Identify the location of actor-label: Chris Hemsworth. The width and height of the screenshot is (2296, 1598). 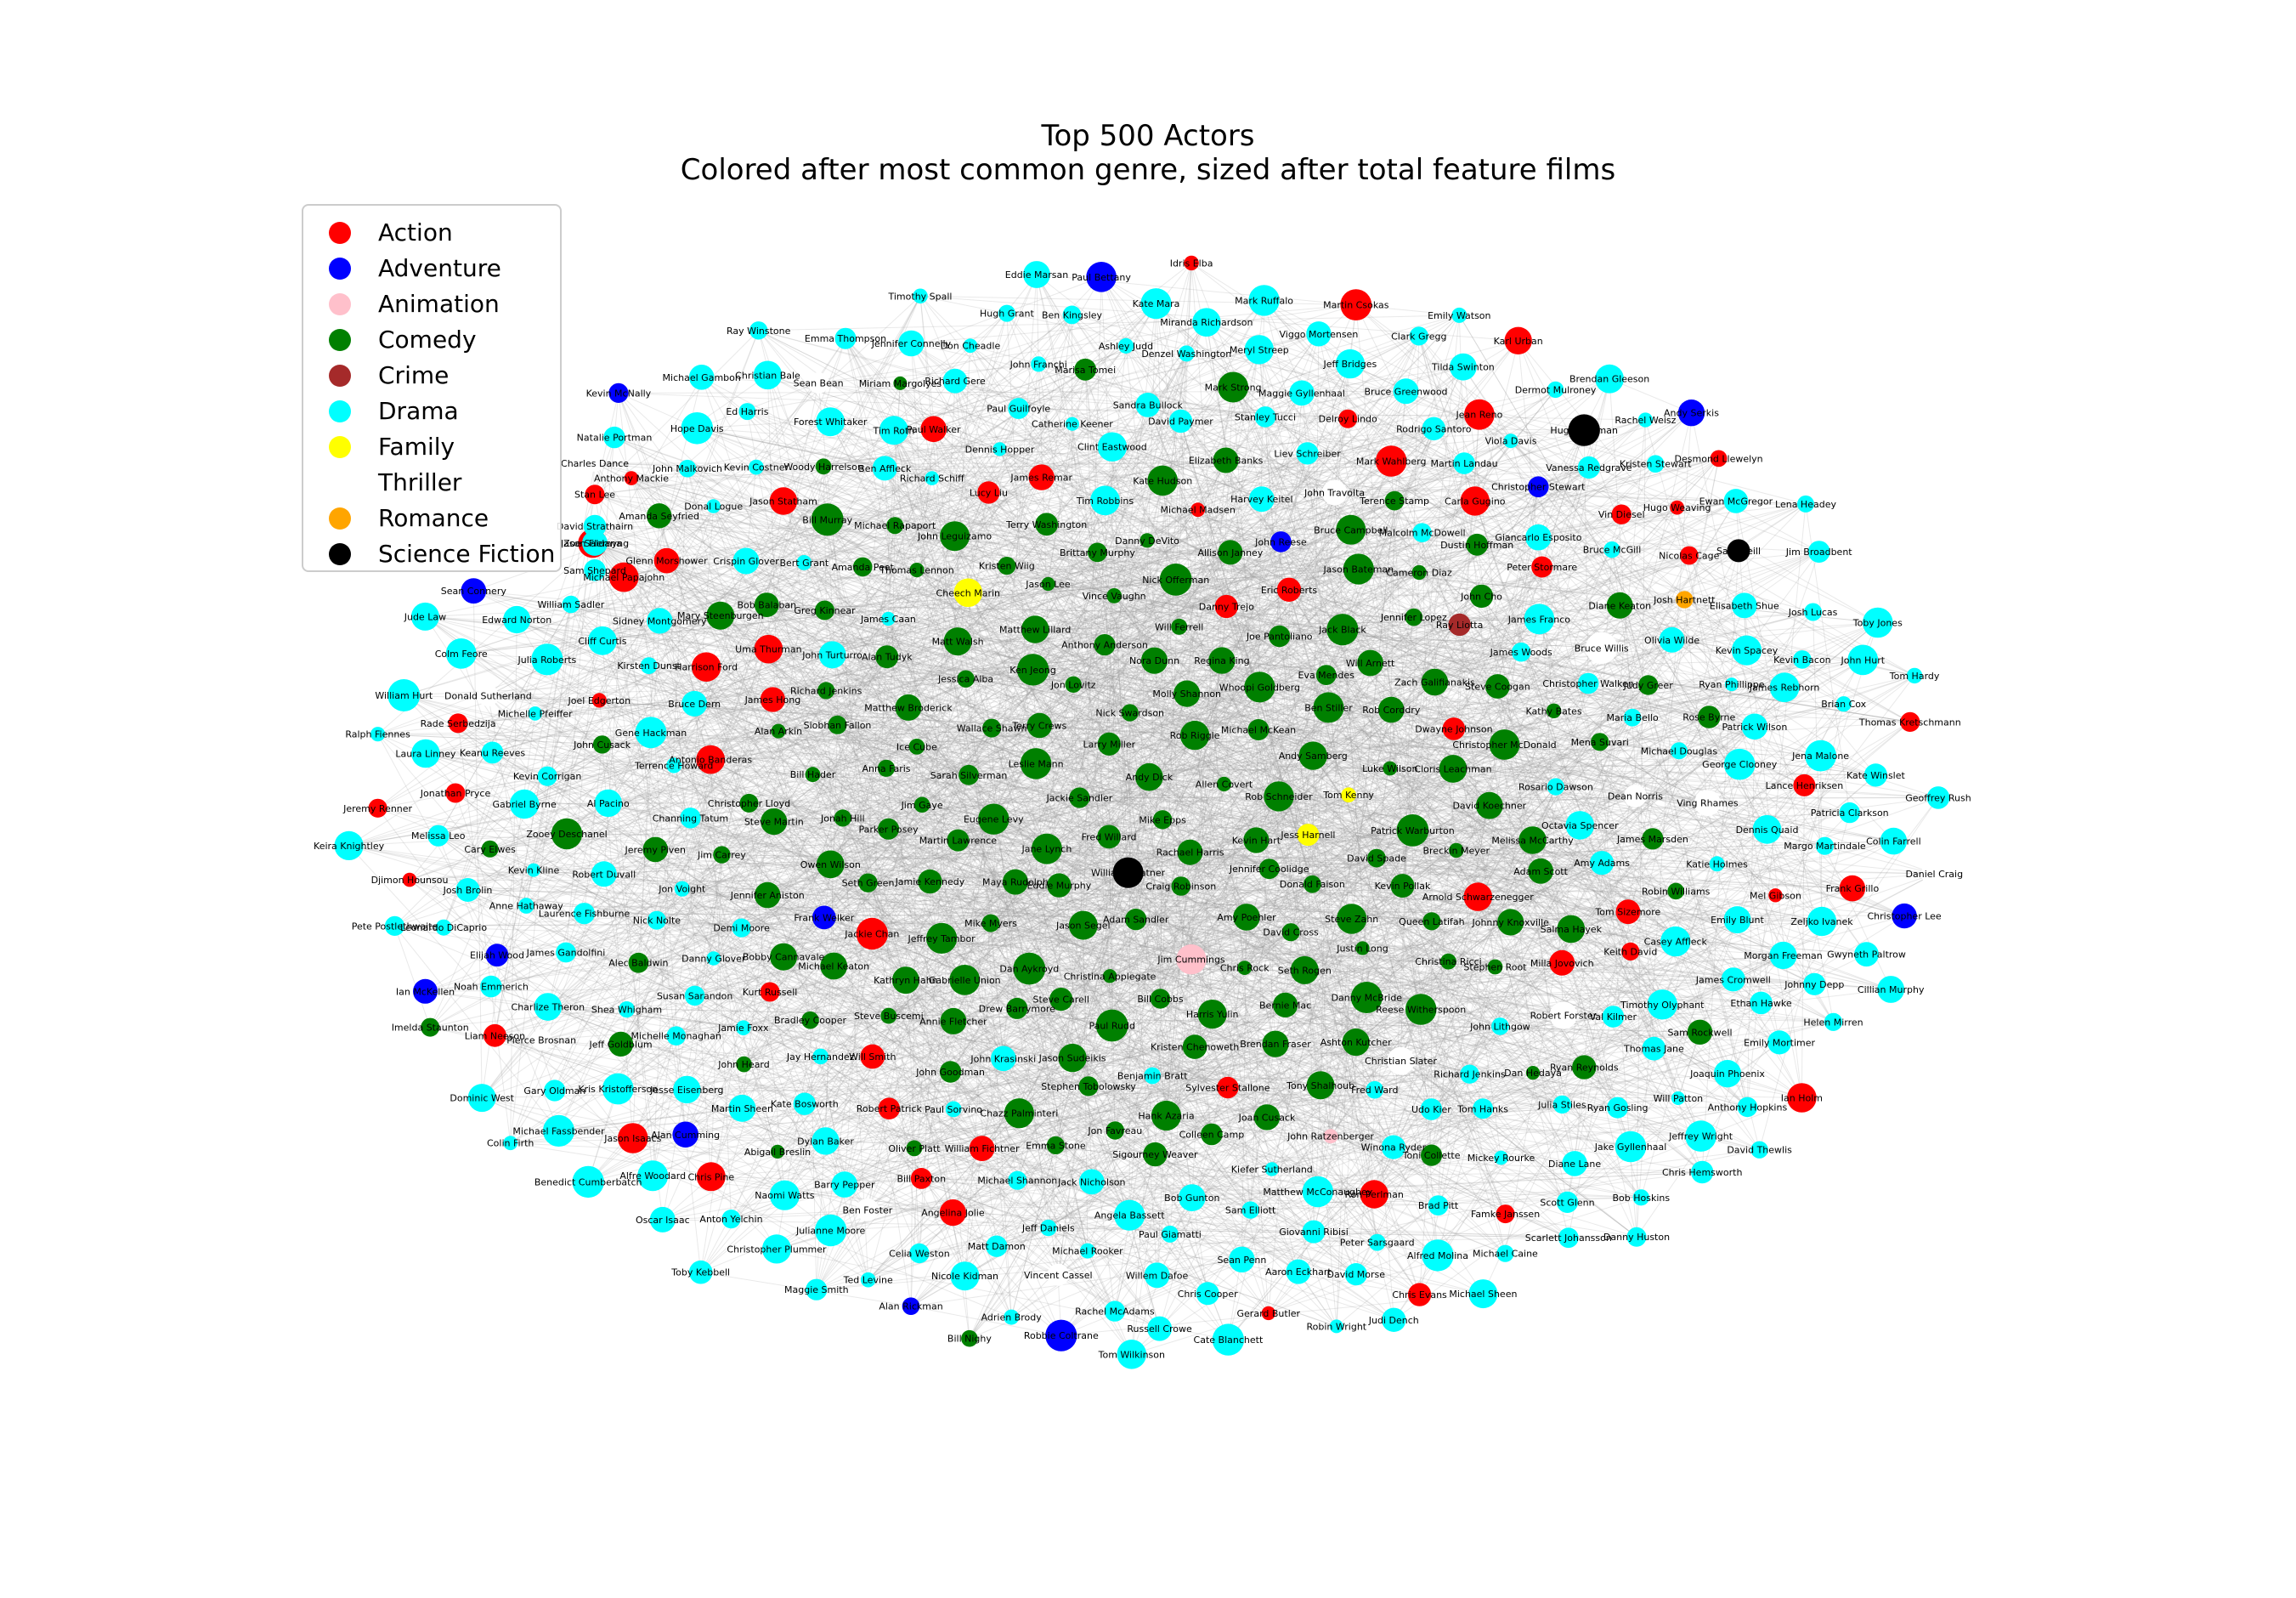
(1702, 1172).